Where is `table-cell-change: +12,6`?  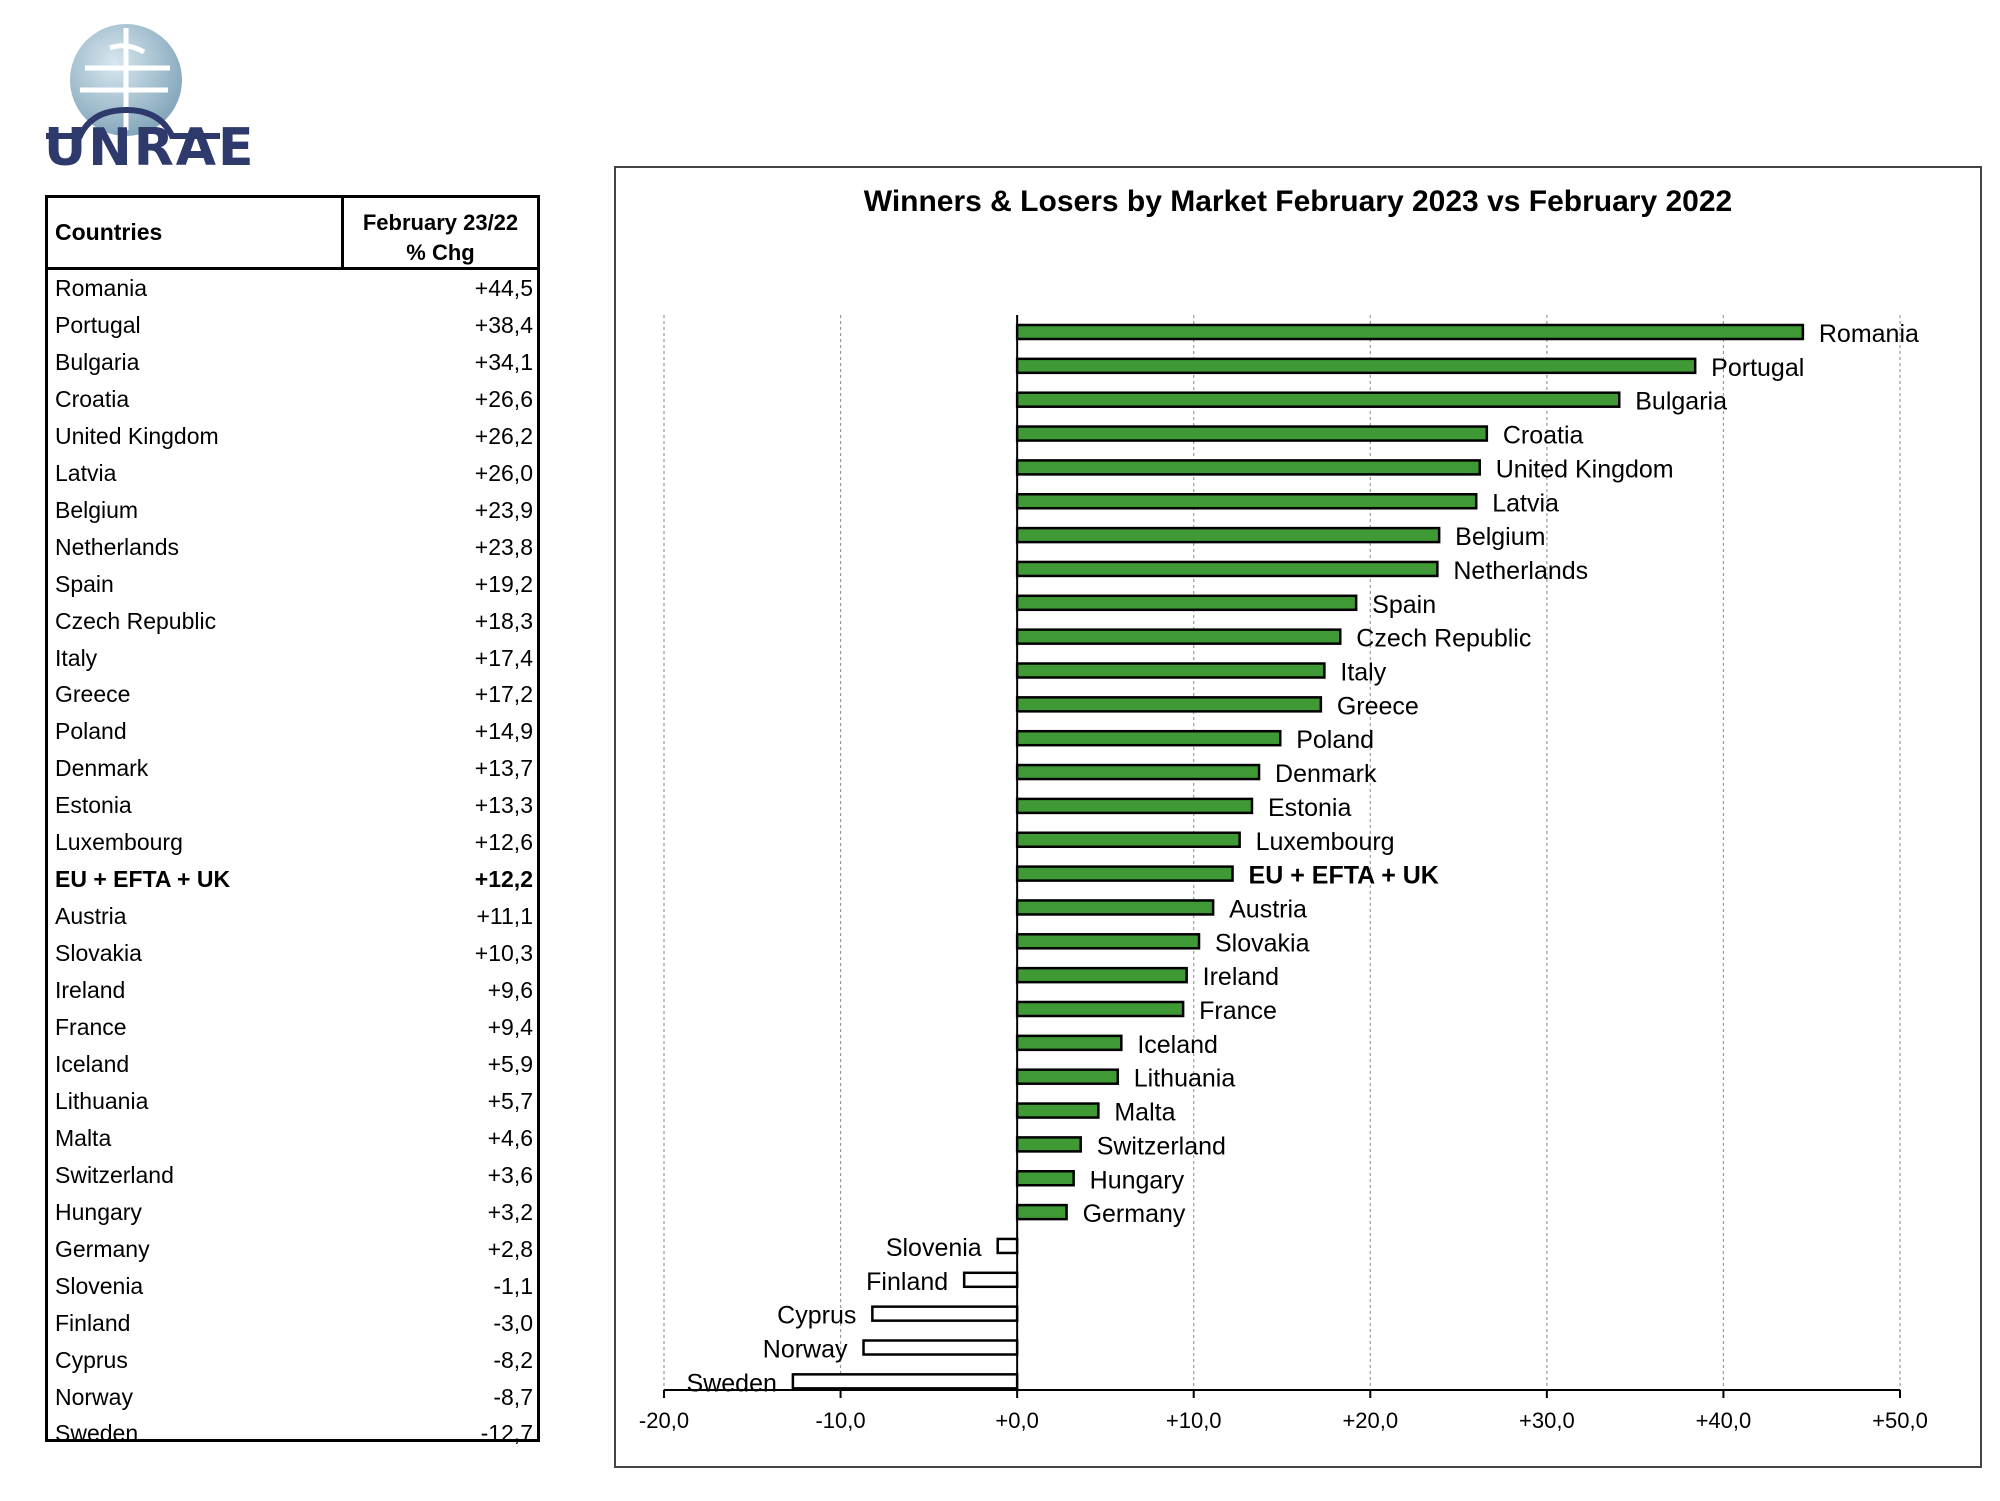 table-cell-change: +12,6 is located at coordinates (503, 842).